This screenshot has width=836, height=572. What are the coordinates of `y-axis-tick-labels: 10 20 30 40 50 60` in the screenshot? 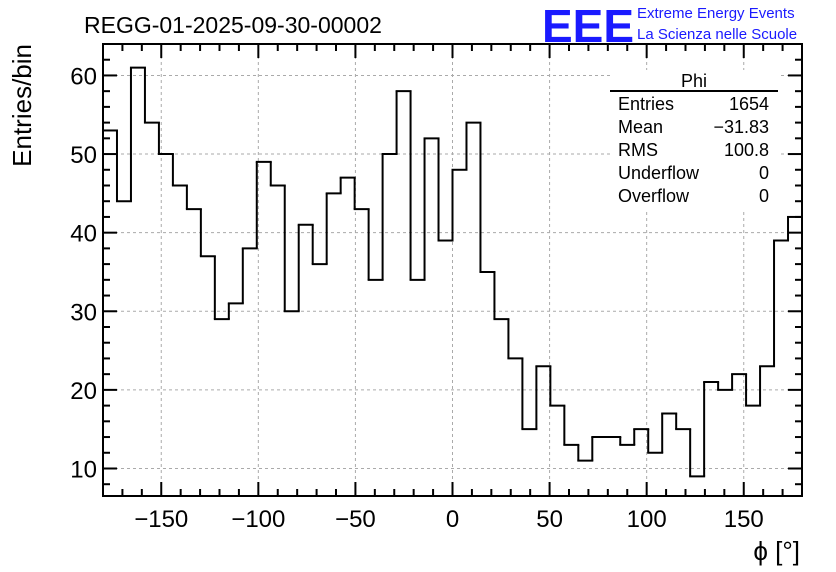 It's located at (83, 273).